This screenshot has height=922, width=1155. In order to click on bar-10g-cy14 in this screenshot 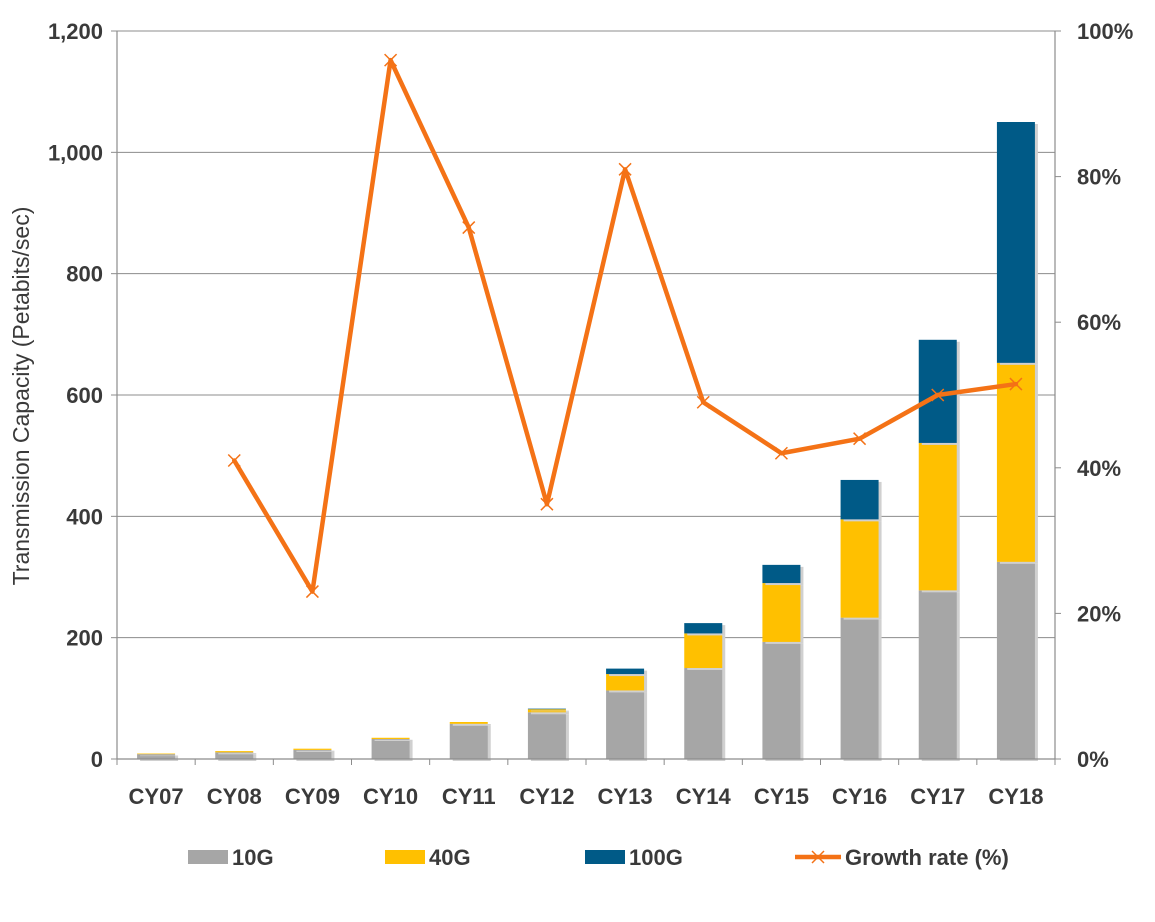, I will do `click(703, 713)`.